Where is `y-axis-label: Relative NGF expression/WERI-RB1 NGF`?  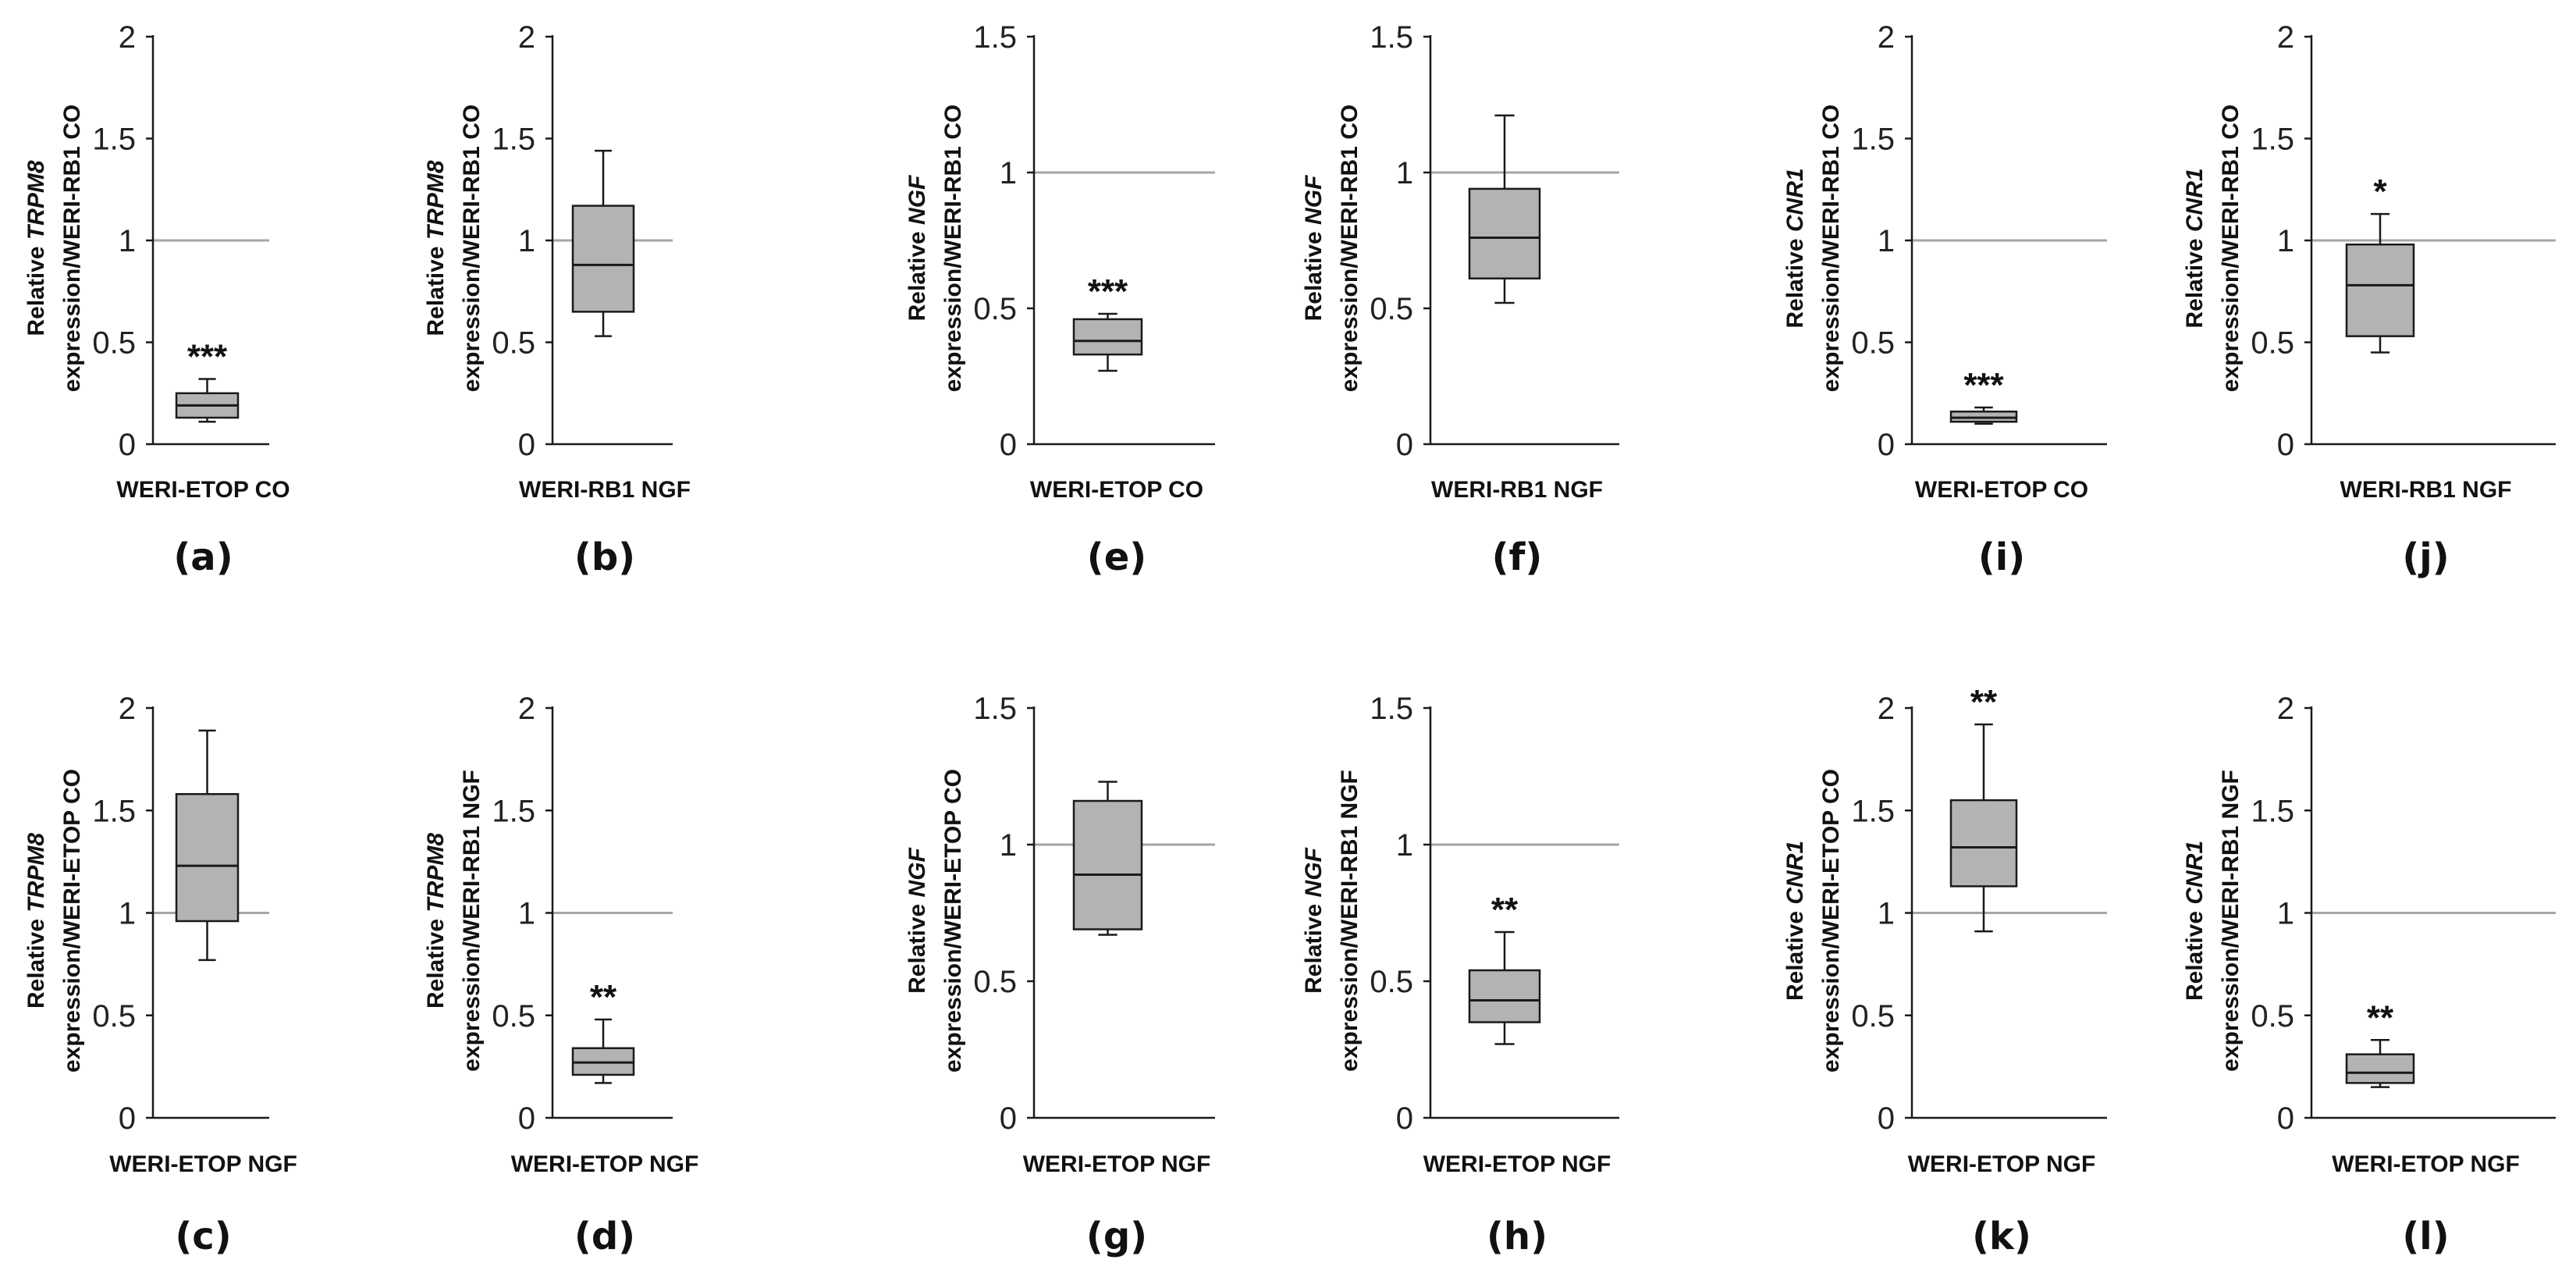
y-axis-label: Relative NGF expression/WERI-RB1 NGF is located at coordinates (1332, 921).